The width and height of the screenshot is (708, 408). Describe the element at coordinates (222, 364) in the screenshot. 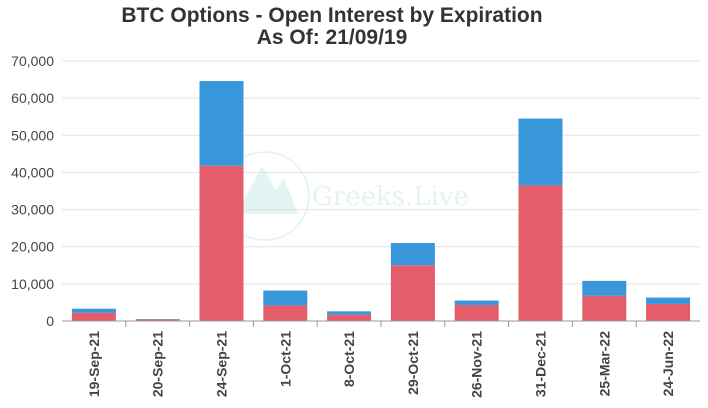

I see `x-tick-label: 24-Sep-21` at that location.